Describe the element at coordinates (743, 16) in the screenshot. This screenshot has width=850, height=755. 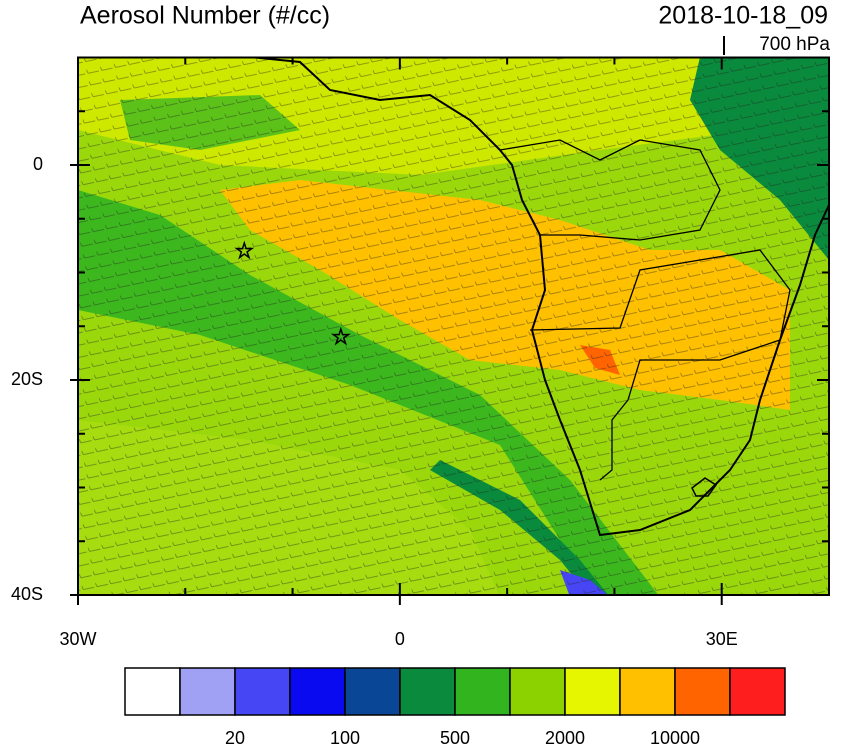
I see `time-label: 2018-10-18_09` at that location.